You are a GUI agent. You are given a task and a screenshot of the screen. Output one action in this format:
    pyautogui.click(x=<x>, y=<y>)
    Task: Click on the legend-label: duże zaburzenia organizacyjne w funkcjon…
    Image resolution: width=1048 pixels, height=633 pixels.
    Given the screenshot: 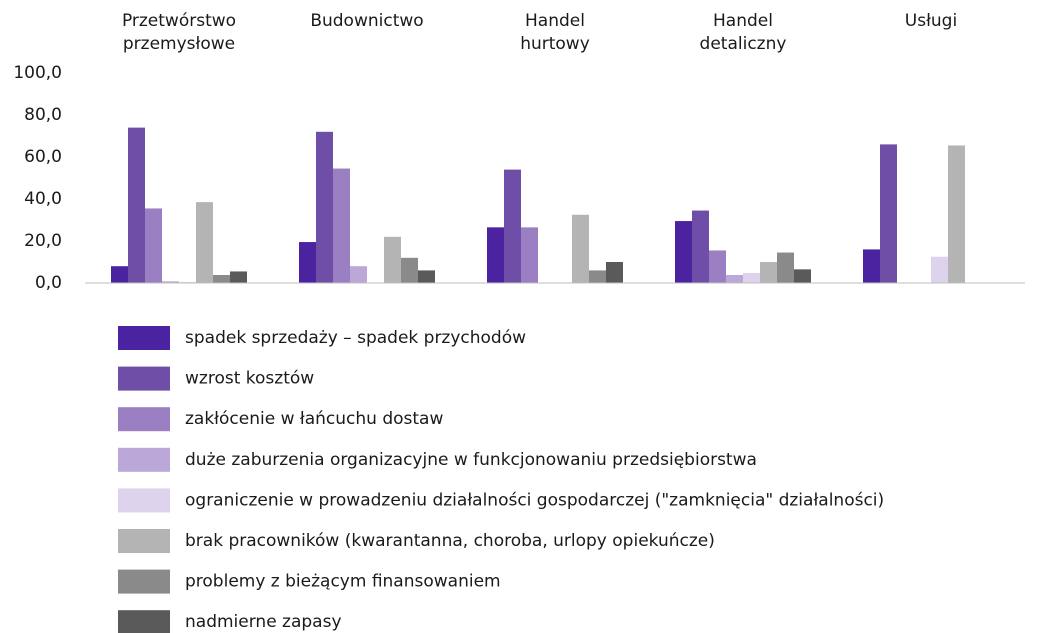 What is the action you would take?
    pyautogui.click(x=471, y=460)
    